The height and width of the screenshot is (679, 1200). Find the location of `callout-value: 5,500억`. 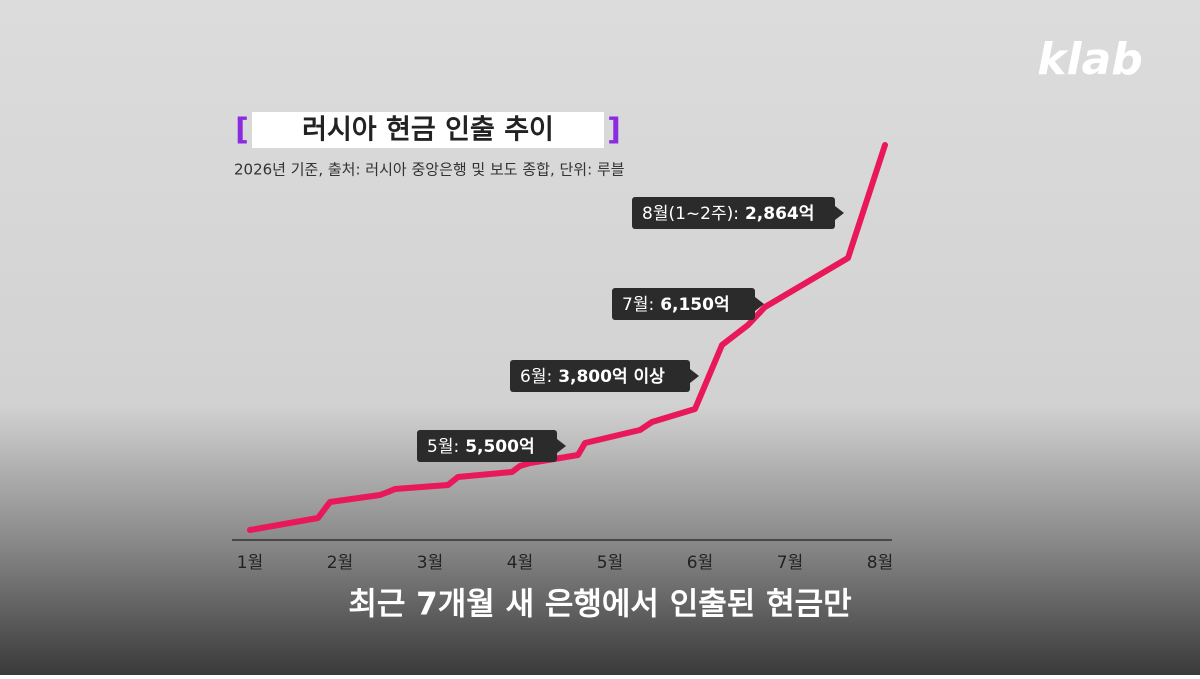

callout-value: 5,500억 is located at coordinates (499, 447).